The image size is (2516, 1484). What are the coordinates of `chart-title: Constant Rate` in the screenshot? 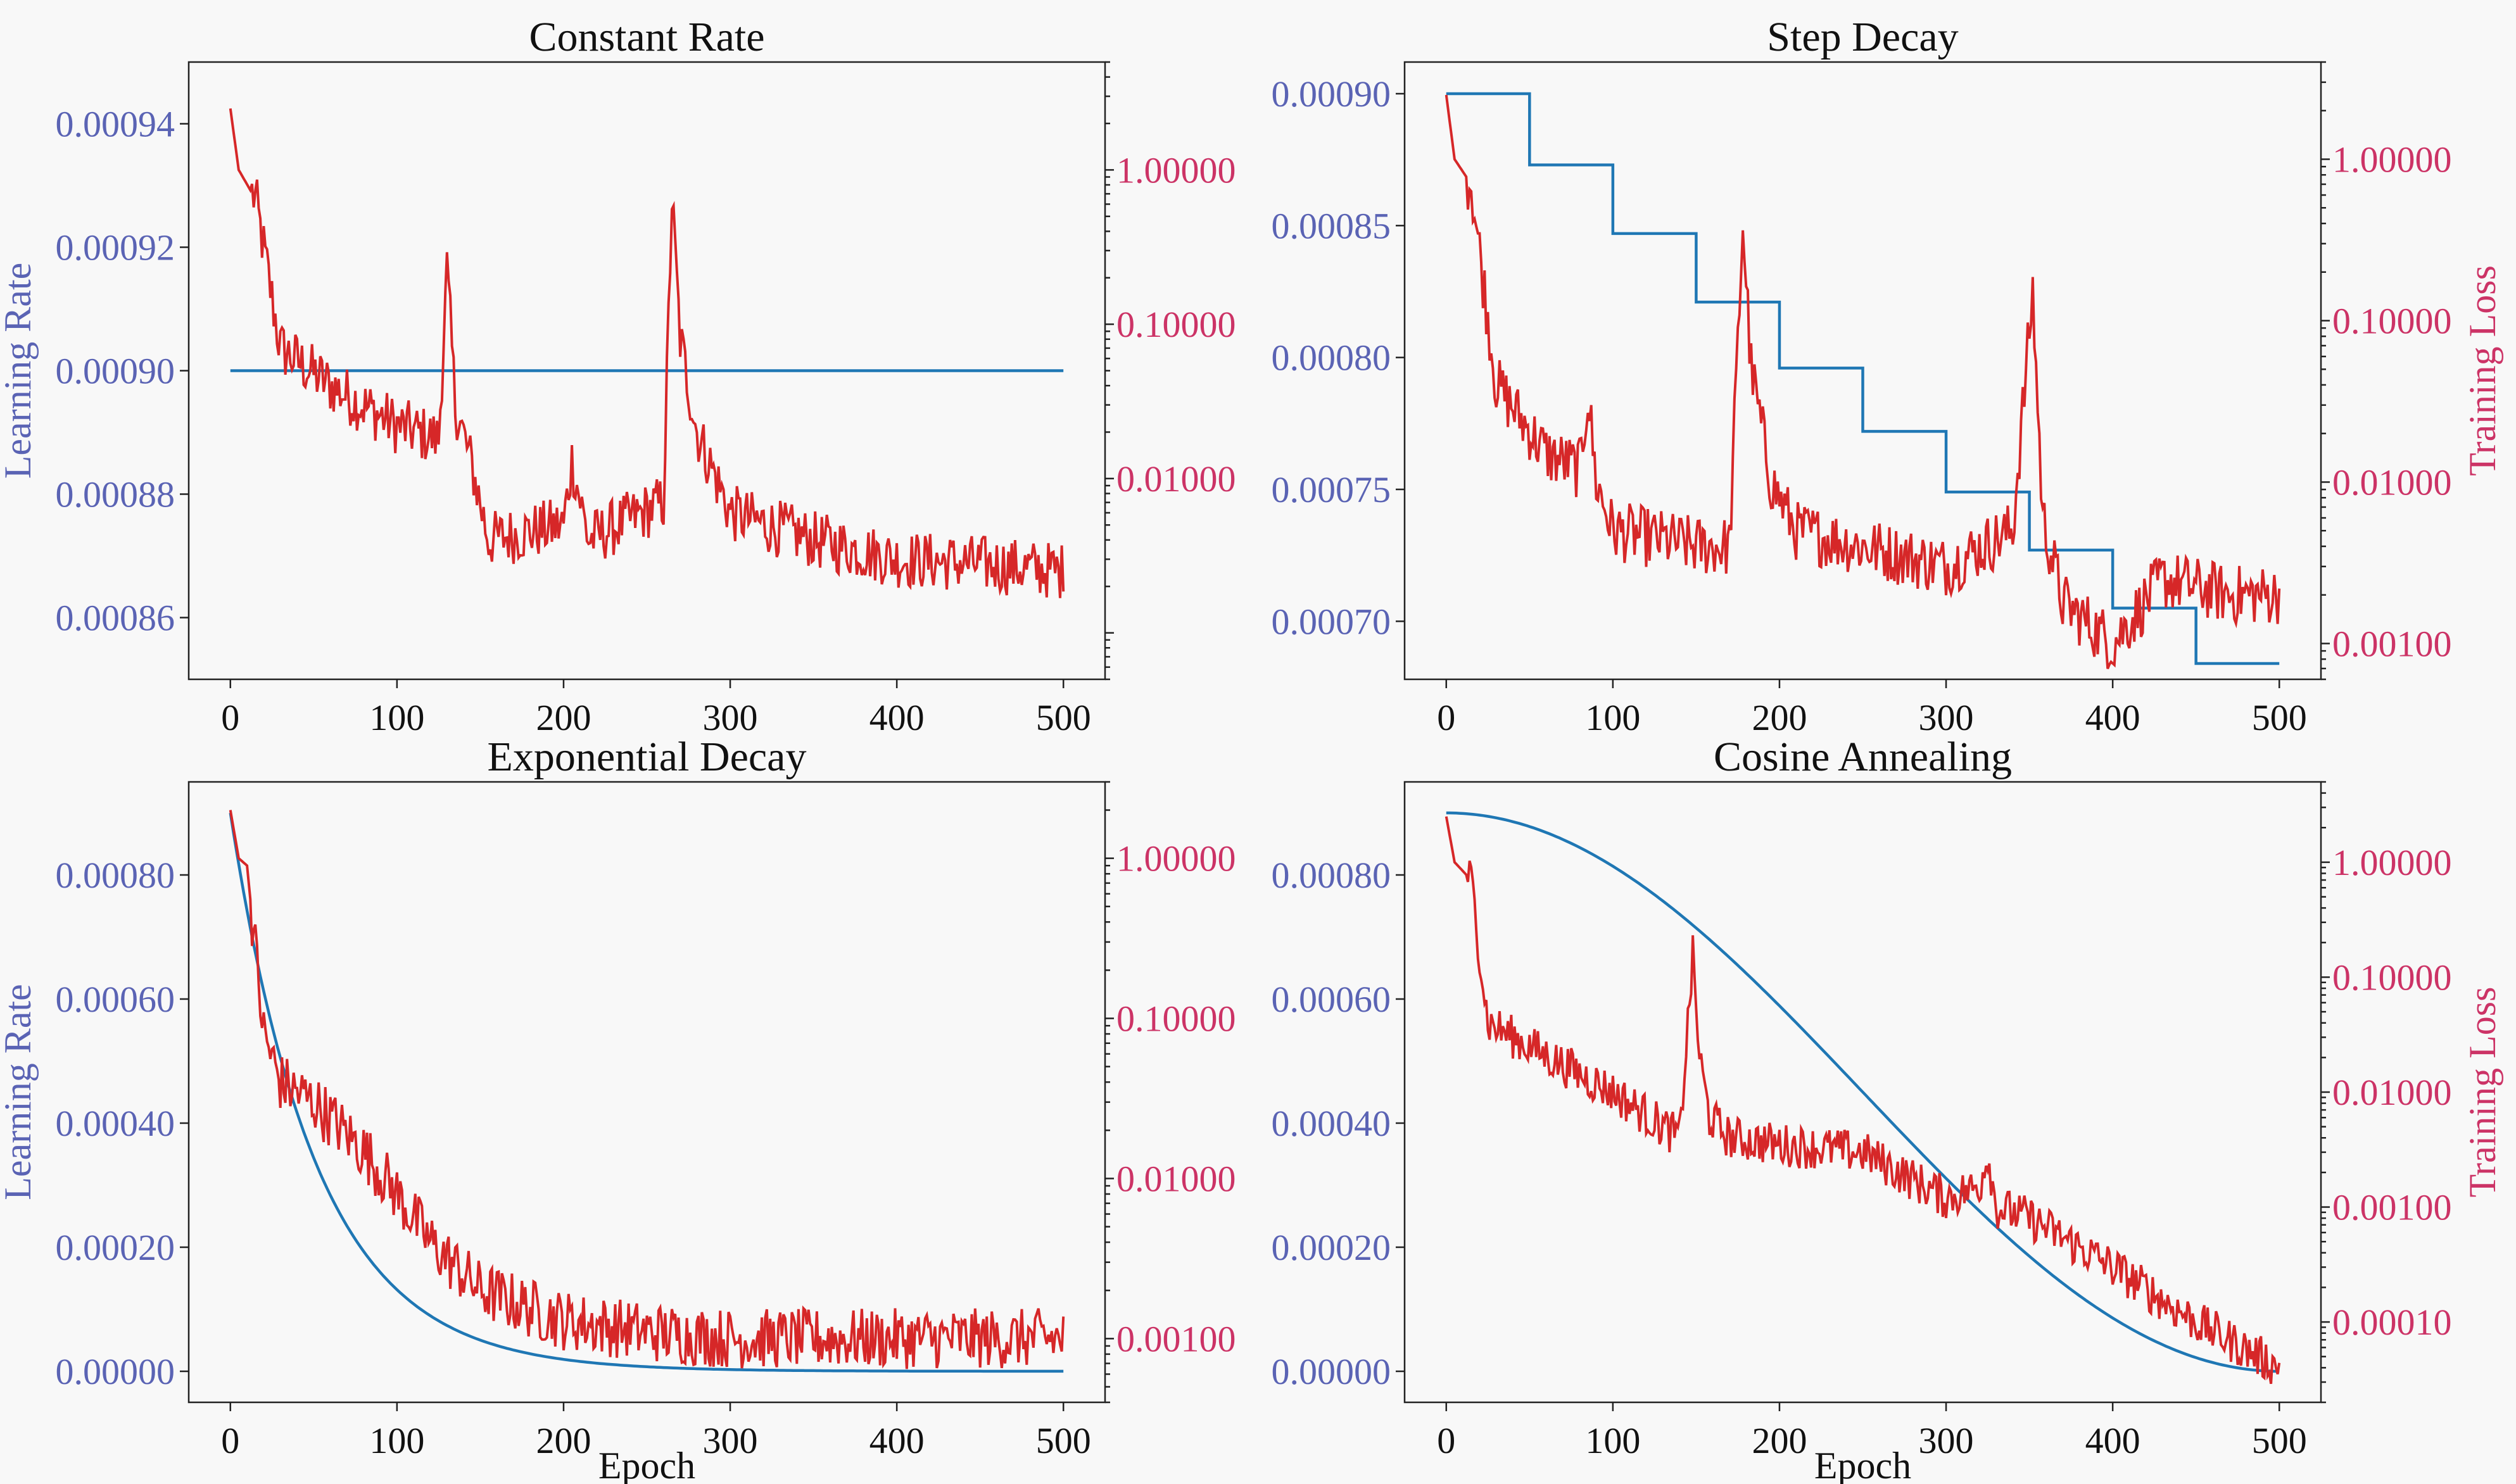 It's located at (646, 37).